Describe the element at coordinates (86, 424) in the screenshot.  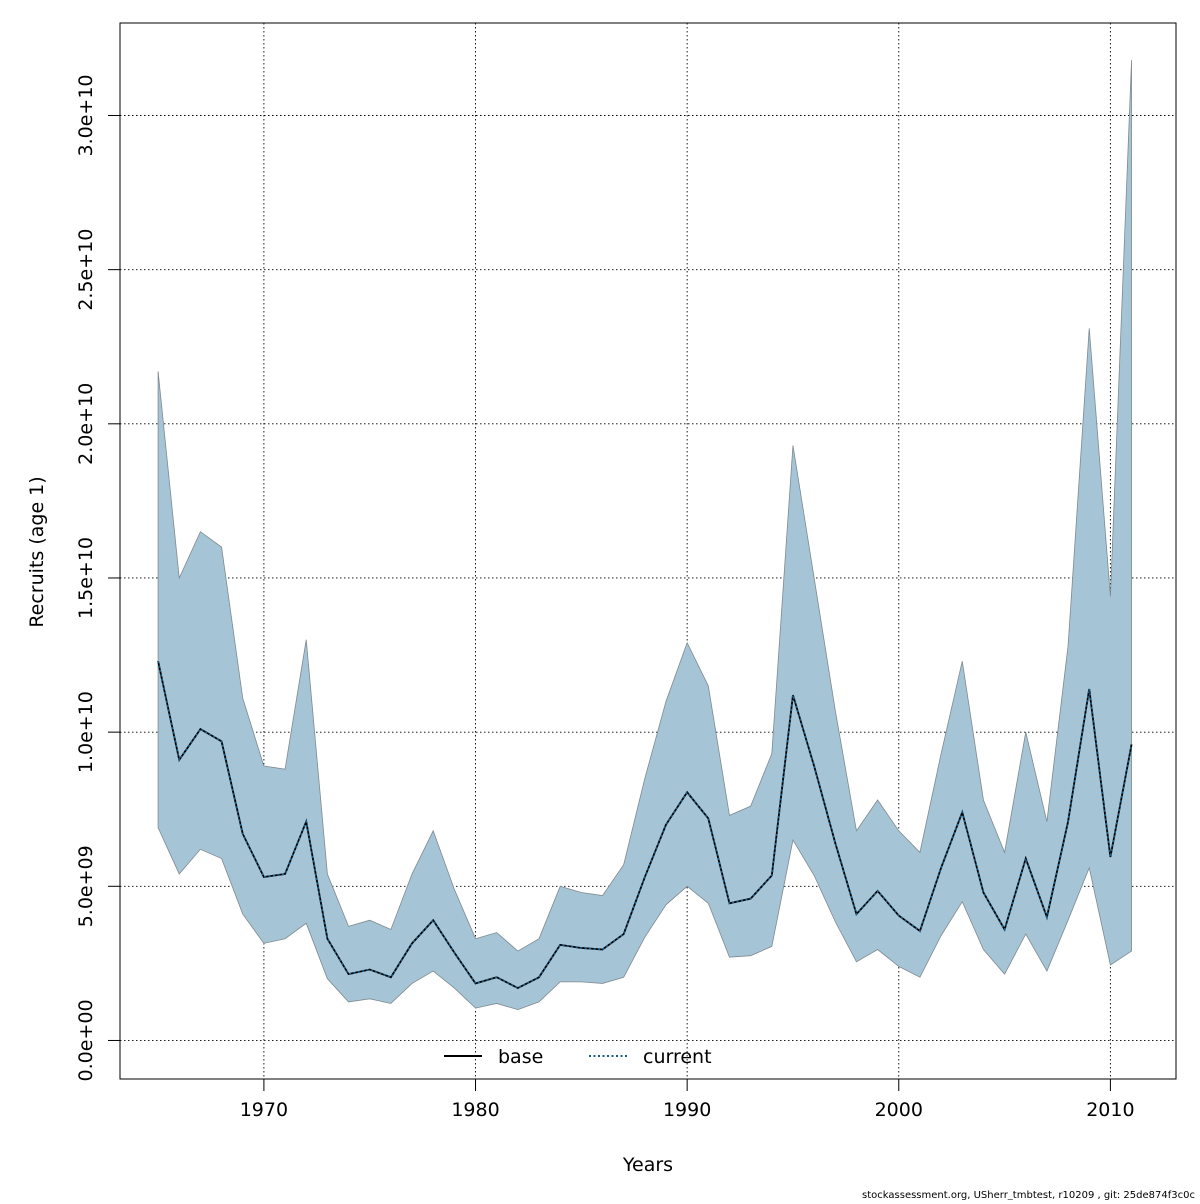
I see `y-tick-label-4: 2.0e+10` at that location.